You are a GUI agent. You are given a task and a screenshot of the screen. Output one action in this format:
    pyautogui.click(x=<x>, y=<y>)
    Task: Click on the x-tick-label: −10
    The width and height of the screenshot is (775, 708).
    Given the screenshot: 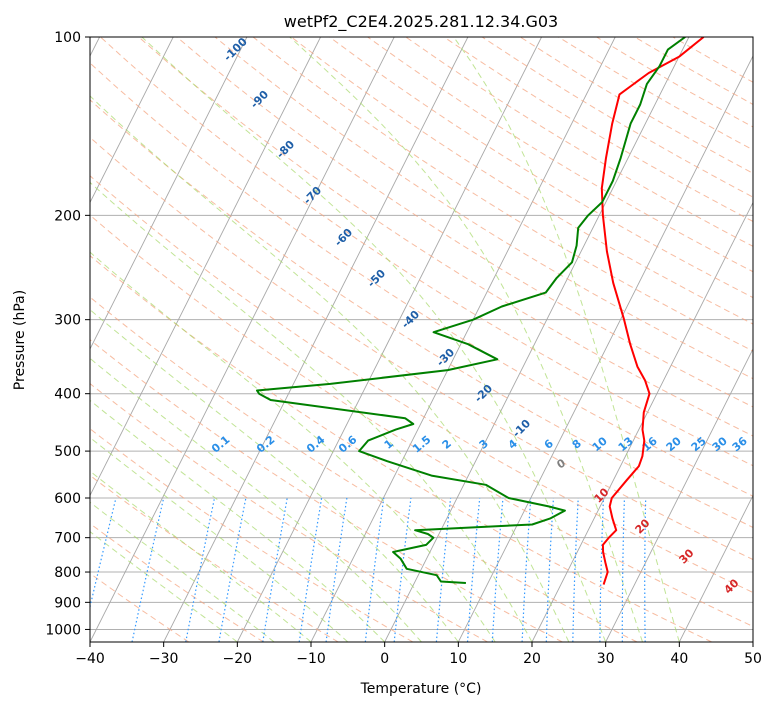 What is the action you would take?
    pyautogui.click(x=311, y=659)
    